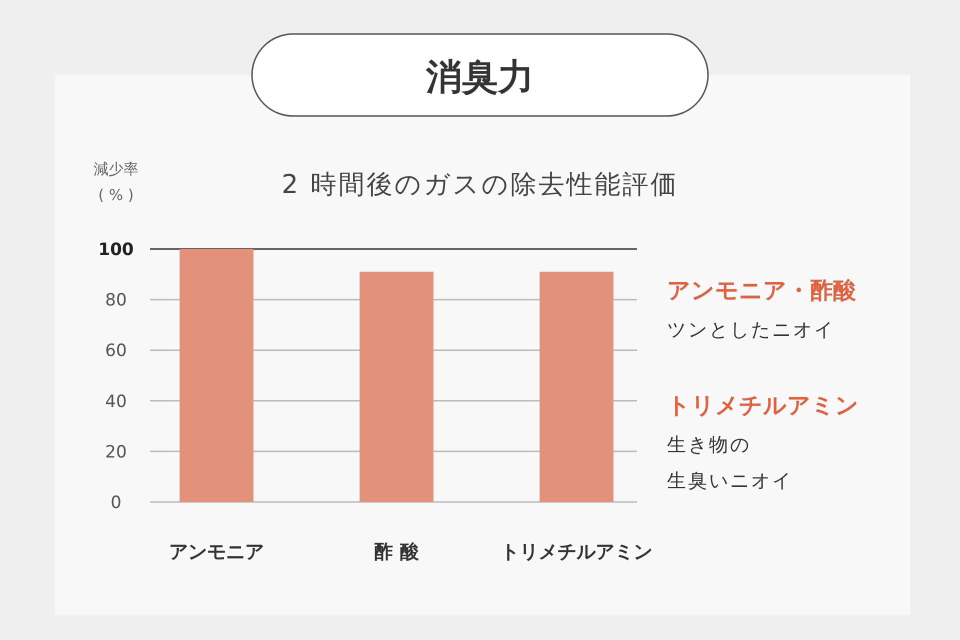 Image resolution: width=960 pixels, height=640 pixels. Describe the element at coordinates (116, 503) in the screenshot. I see `y-tick-label: 0` at that location.